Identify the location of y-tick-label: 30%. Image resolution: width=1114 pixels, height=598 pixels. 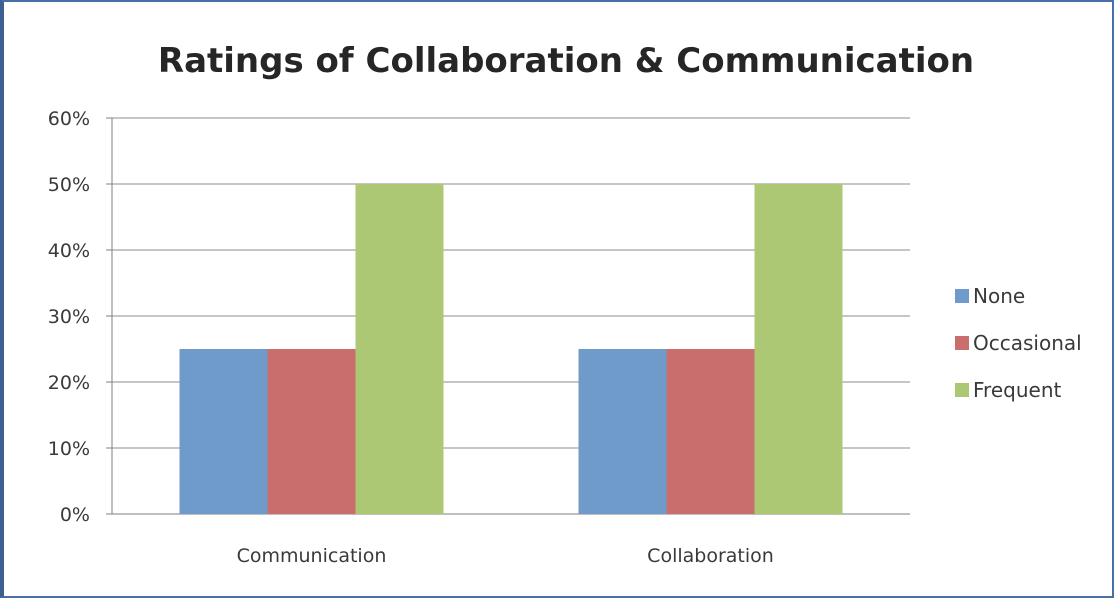
(69, 317).